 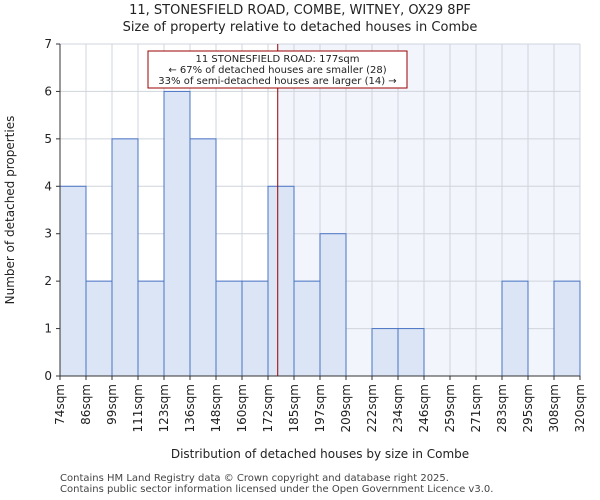 What do you see at coordinates (294, 408) in the screenshot?
I see `x-tick-label: 185sqm` at bounding box center [294, 408].